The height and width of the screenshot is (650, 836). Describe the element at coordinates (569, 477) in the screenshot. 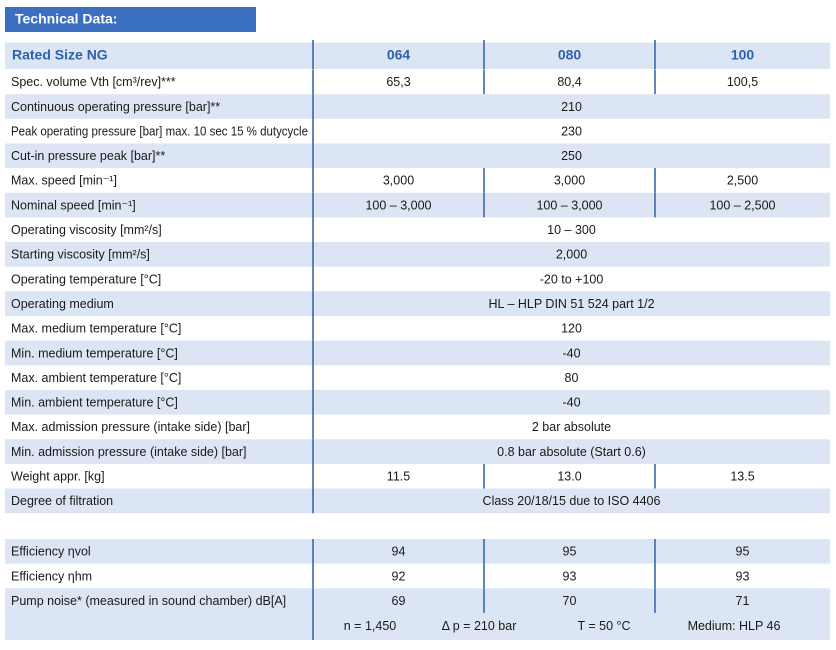

I see `row-value: 13.0` at that location.